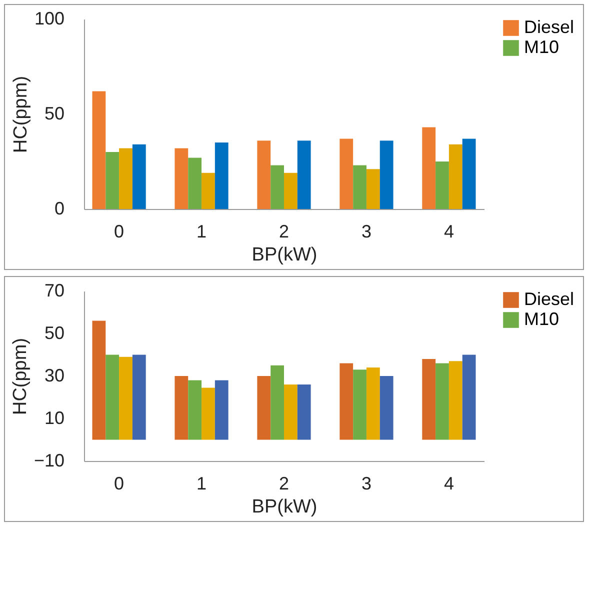 Image resolution: width=594 pixels, height=597 pixels. Describe the element at coordinates (49, 18) in the screenshot. I see `y-tick-label: 100` at that location.